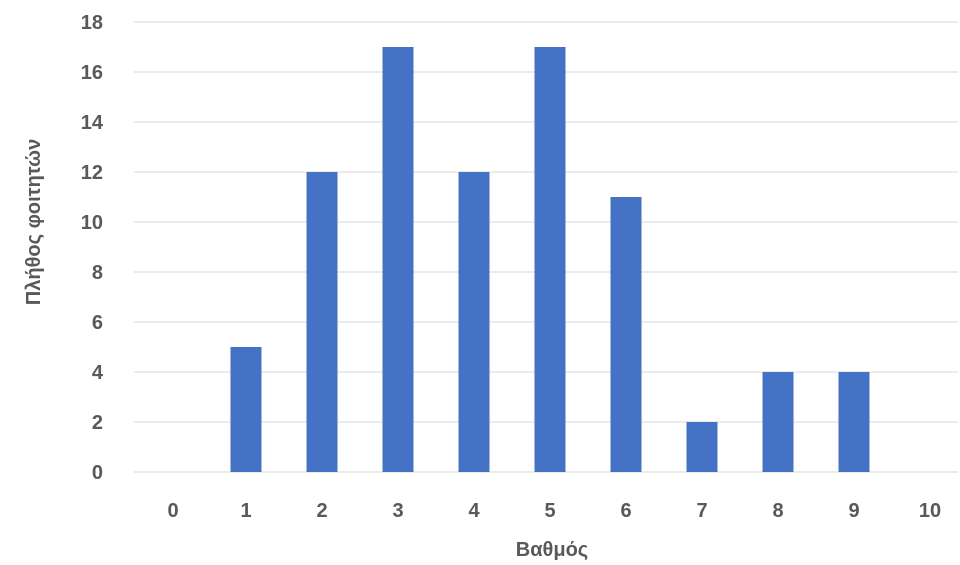  What do you see at coordinates (552, 550) in the screenshot?
I see `x-axis-title: Βαθμός` at bounding box center [552, 550].